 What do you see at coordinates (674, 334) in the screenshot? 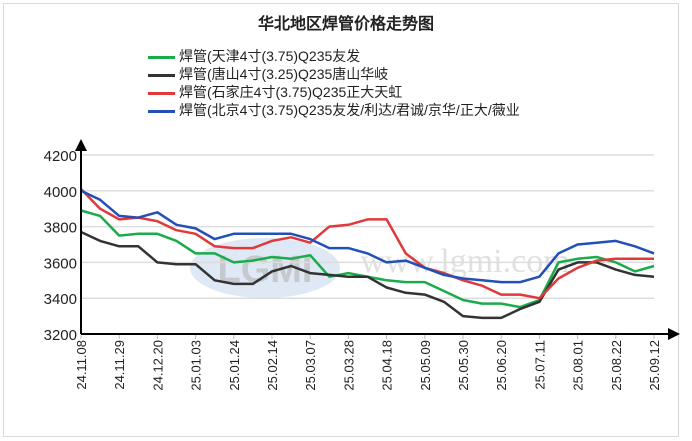
I see `x-axis-arrow-icon` at bounding box center [674, 334].